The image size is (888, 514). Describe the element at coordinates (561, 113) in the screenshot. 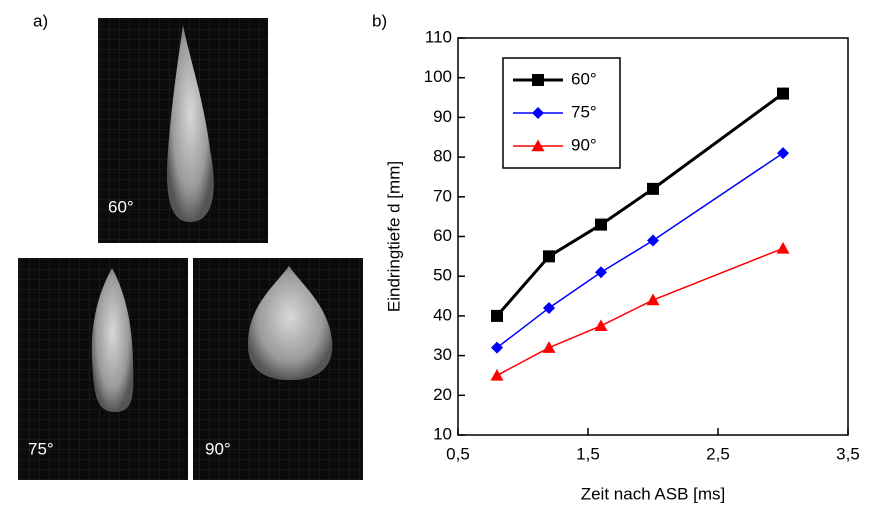

I see `legend: 60° 75° 90°` at that location.